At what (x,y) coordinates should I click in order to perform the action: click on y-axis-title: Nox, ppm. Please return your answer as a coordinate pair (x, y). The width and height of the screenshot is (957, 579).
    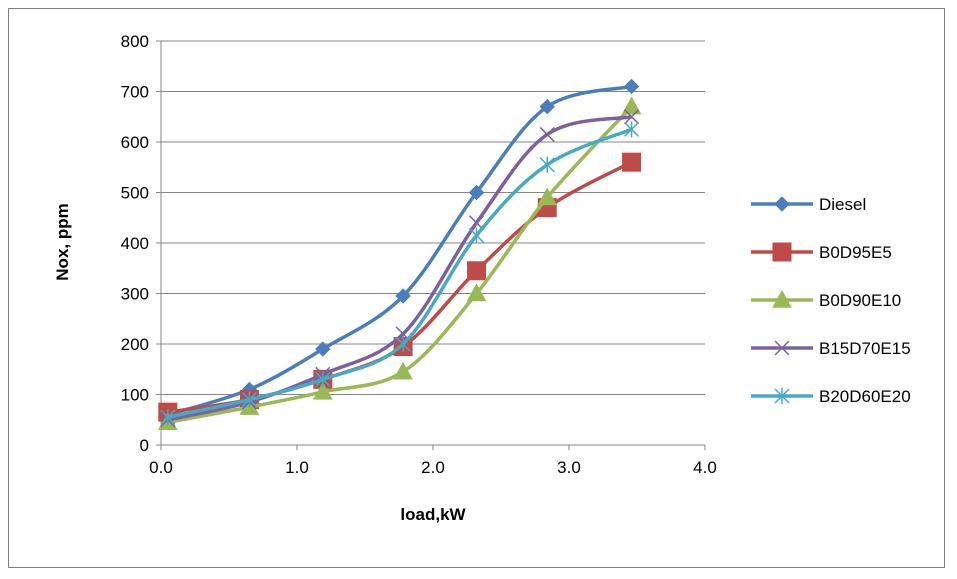
    Looking at the image, I should click on (62, 241).